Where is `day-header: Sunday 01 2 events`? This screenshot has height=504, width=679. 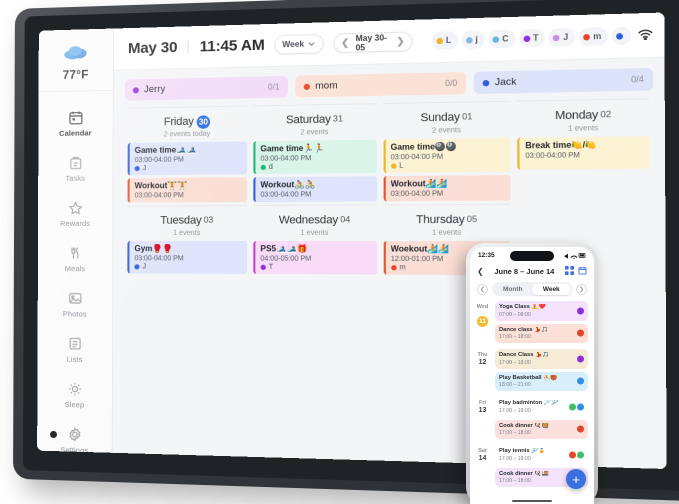 day-header: Sunday 01 2 events is located at coordinates (446, 120).